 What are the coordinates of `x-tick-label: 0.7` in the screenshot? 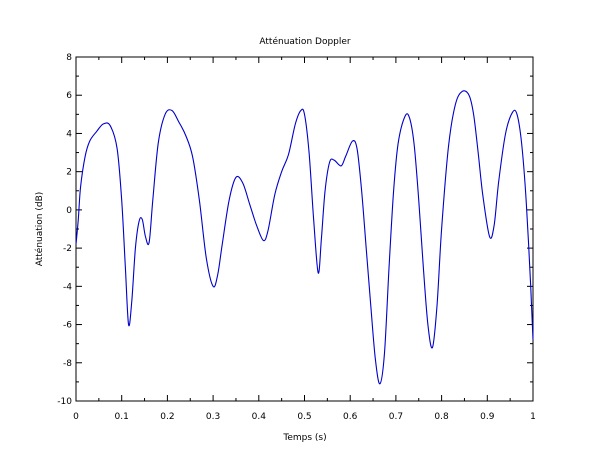 It's located at (396, 417).